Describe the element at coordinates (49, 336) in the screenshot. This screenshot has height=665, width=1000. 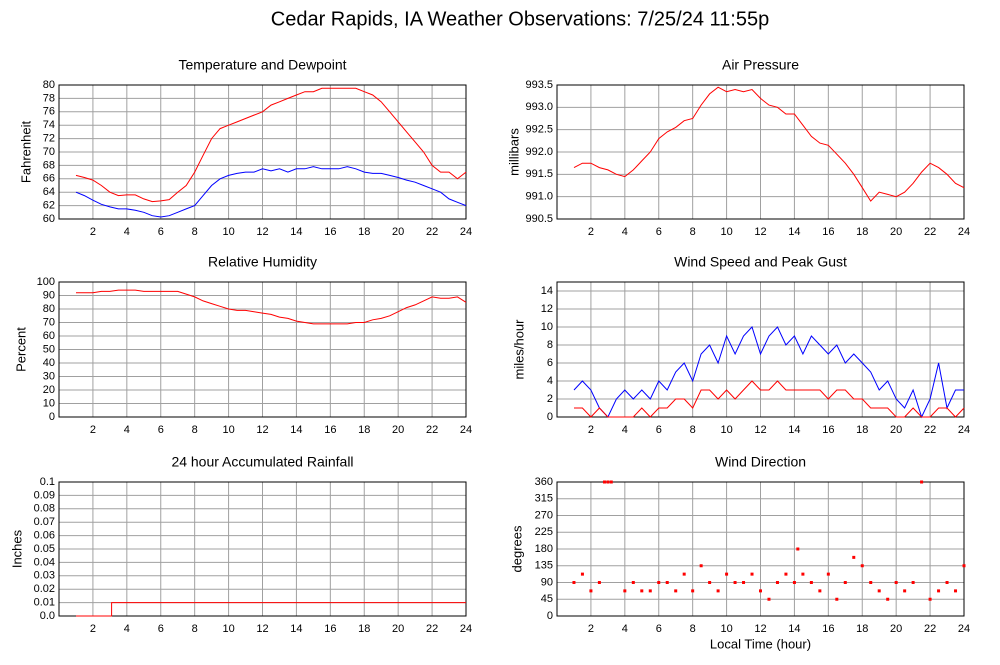
I see `y-tick-label: 60` at that location.